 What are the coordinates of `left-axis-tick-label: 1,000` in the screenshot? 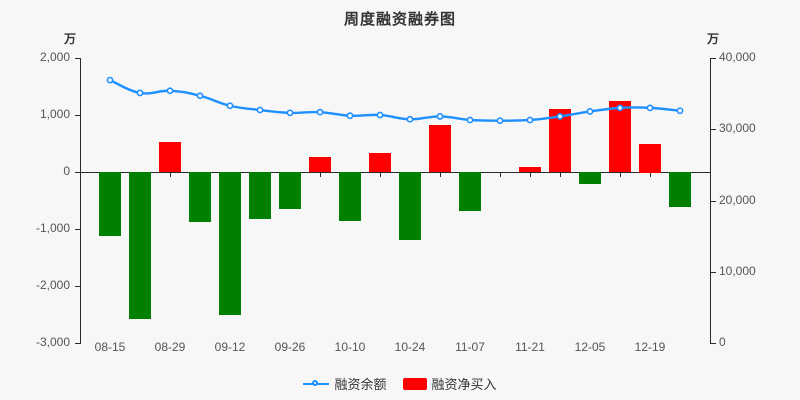 It's located at (54, 114).